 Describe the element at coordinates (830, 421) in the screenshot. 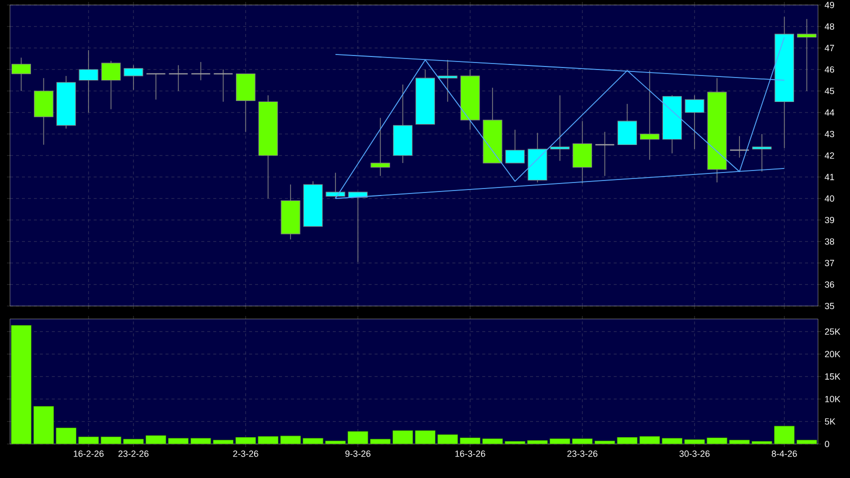

I see `y-tick-label: 5K` at that location.